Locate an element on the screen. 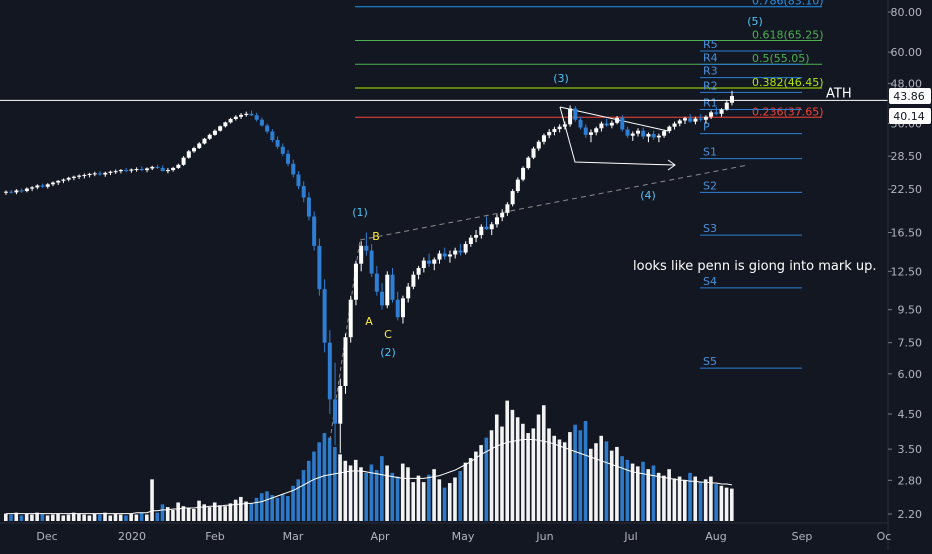 The width and height of the screenshot is (932, 554). price-tag-box is located at coordinates (910, 96).